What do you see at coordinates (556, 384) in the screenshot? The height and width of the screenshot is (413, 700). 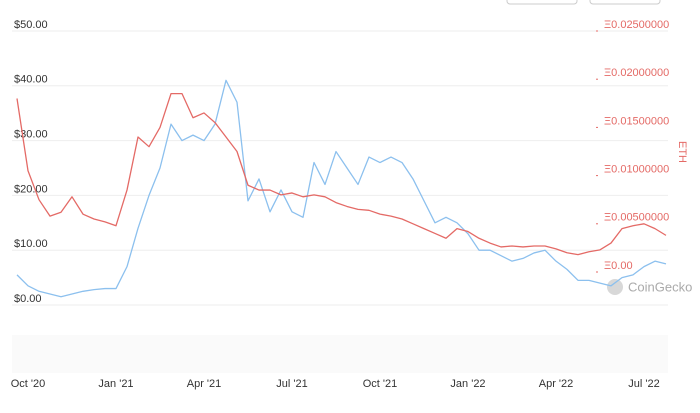 I see `x-tick-label: Apr '22` at bounding box center [556, 384].